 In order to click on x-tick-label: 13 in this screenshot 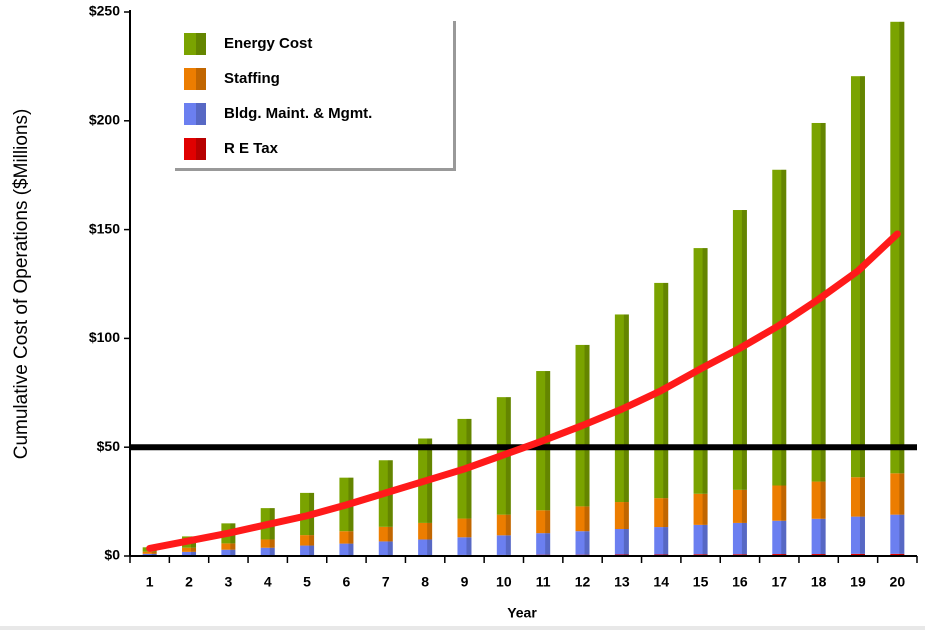, I will do `click(622, 582)`.